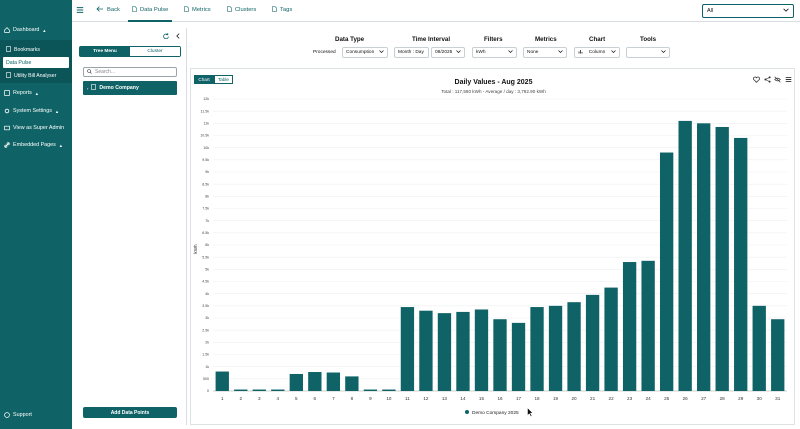 Image resolution: width=800 pixels, height=429 pixels. I want to click on nav-super-admin: View as Super Admin, so click(34, 128).